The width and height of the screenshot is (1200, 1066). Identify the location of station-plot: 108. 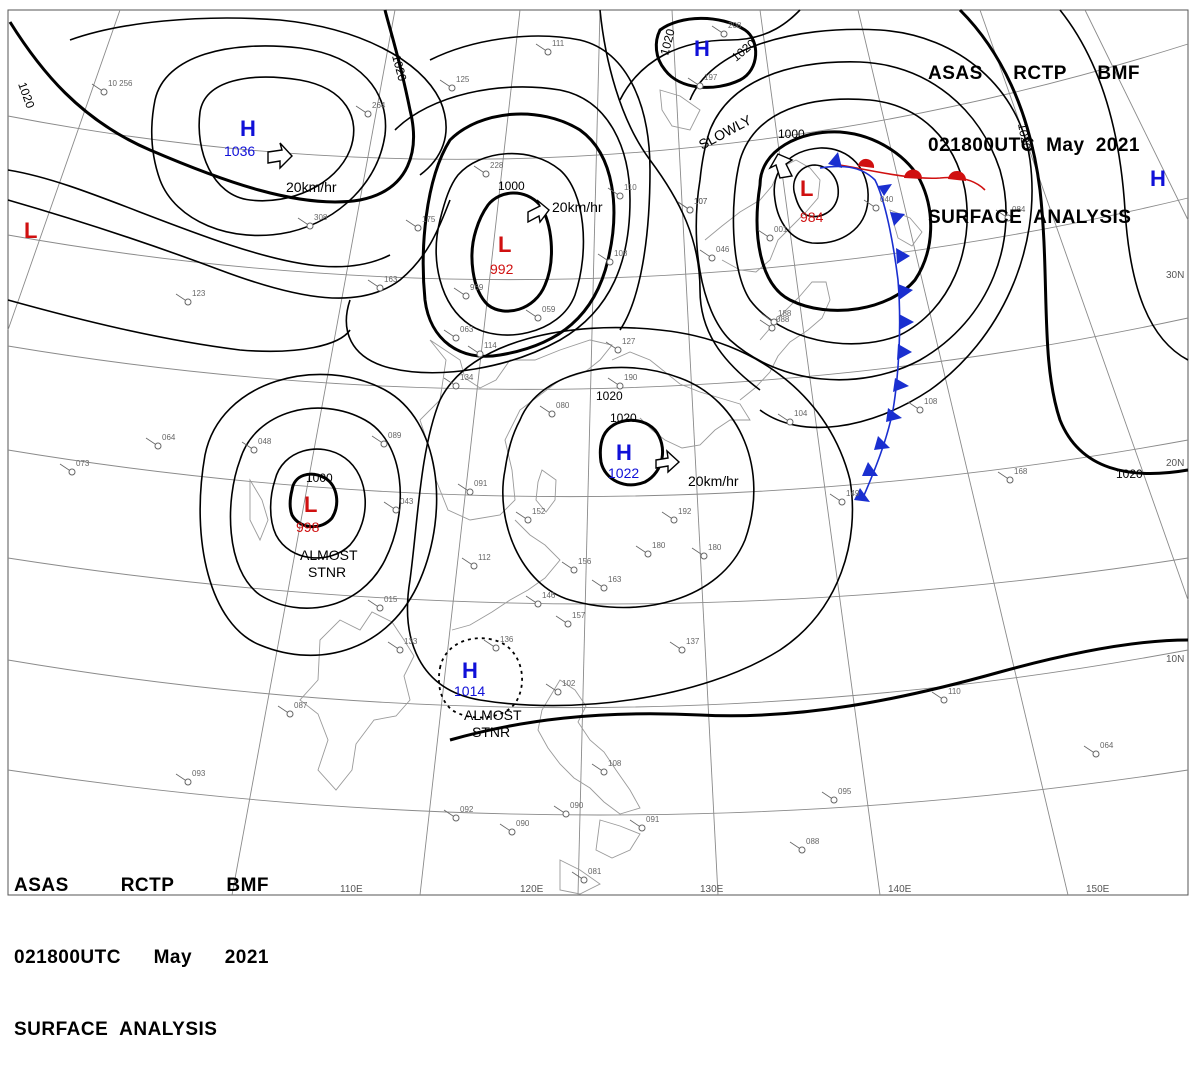
(612, 257).